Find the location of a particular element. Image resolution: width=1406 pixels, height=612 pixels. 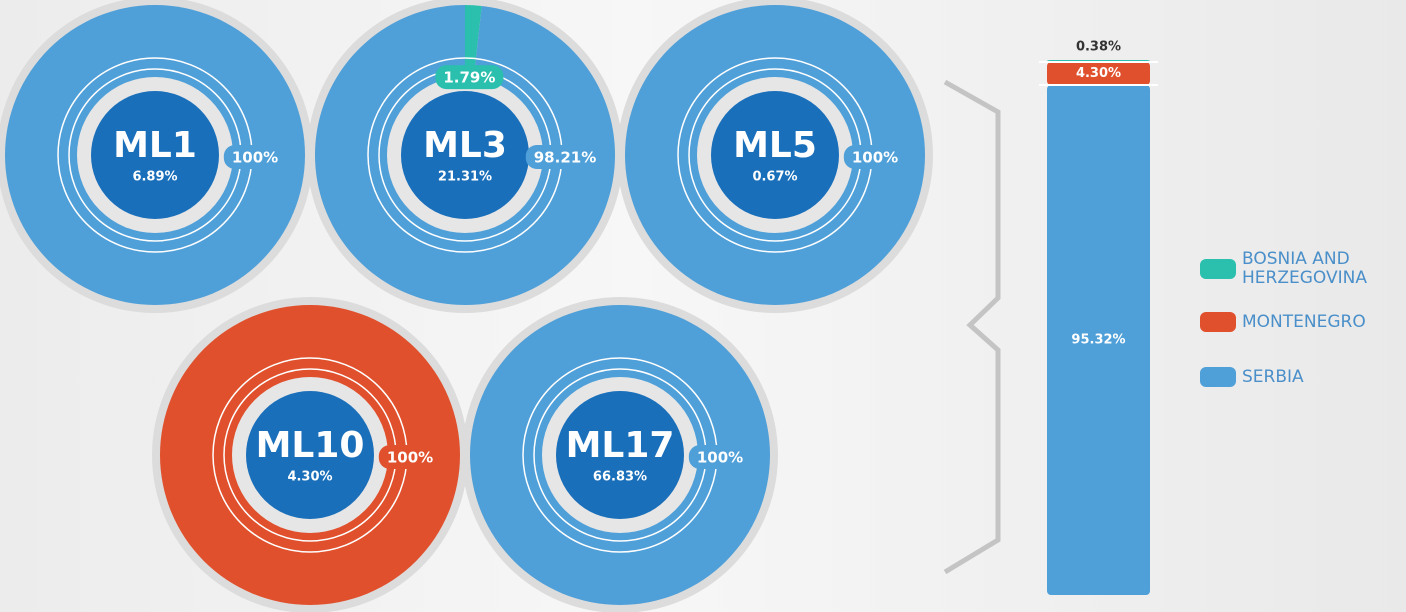

legend-item: BOSNIA AND HERZEGOVINA is located at coordinates (1301, 269).